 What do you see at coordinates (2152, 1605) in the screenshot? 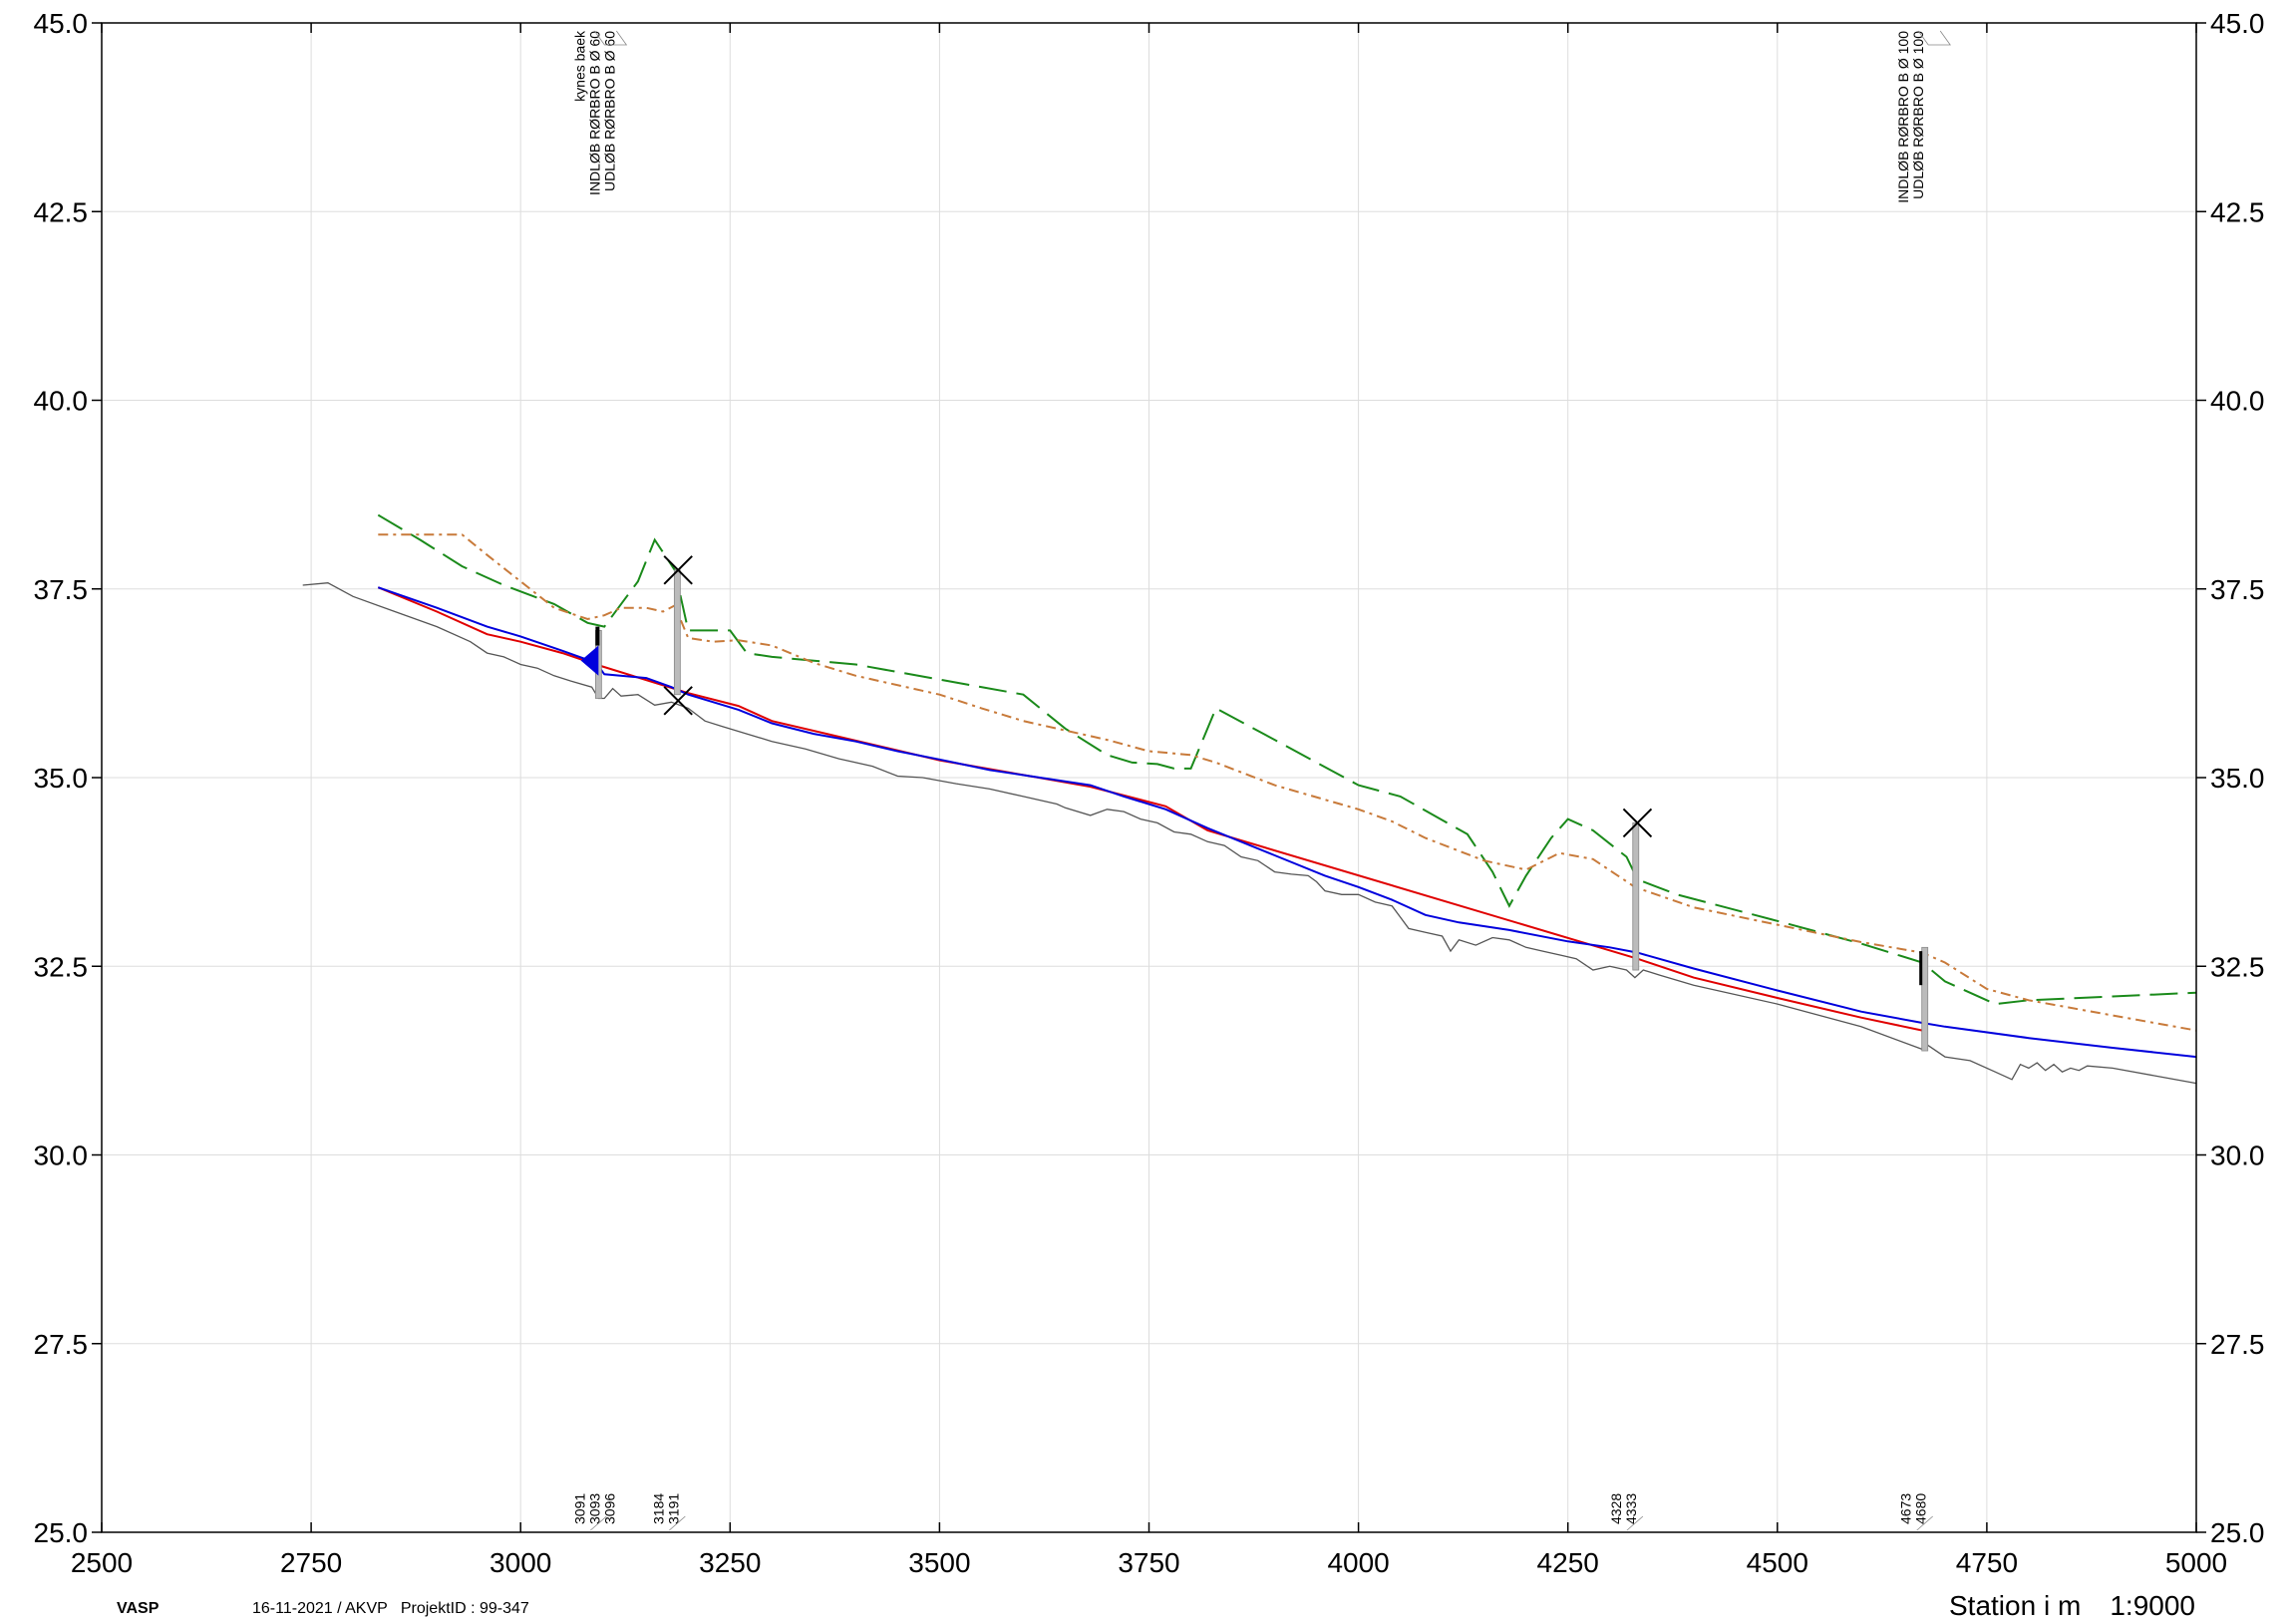
I see `scale-label: 1:9000` at bounding box center [2152, 1605].